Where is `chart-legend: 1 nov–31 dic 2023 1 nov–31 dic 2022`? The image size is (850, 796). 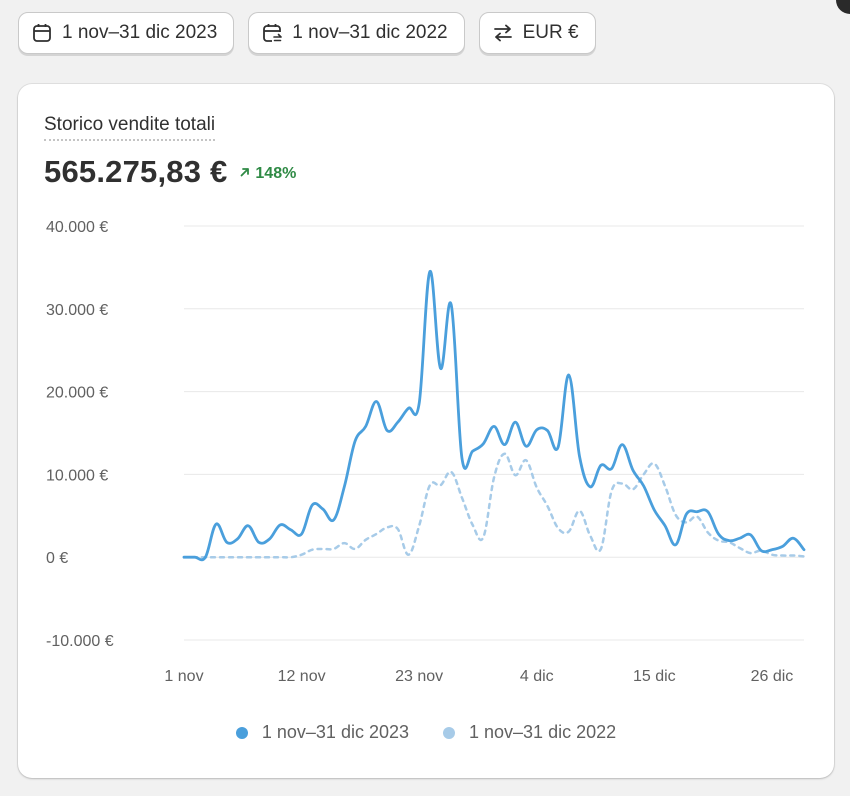
chart-legend: 1 nov–31 dic 2023 1 nov–31 dic 2022 is located at coordinates (426, 732).